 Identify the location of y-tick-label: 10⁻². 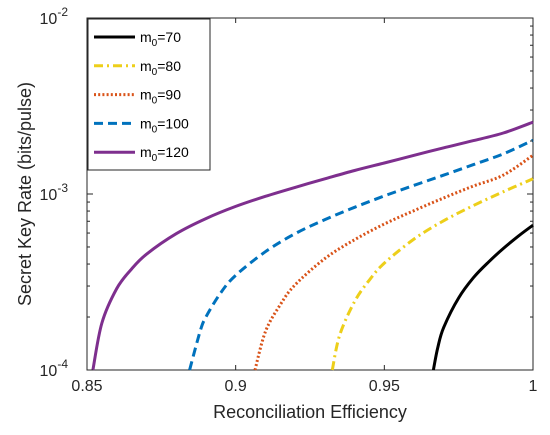
(54, 16).